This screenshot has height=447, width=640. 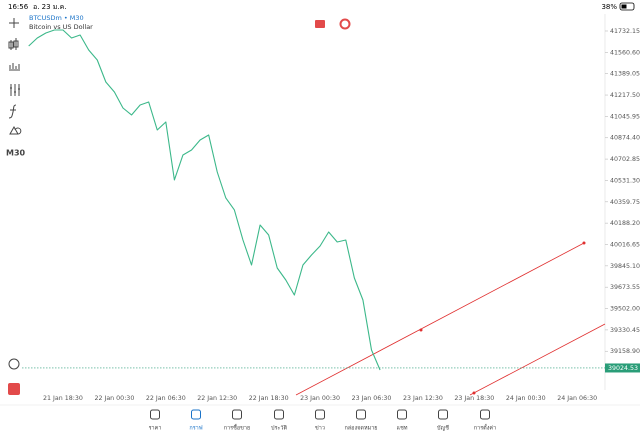 I want to click on chart-type-tool, so click(x=13, y=44).